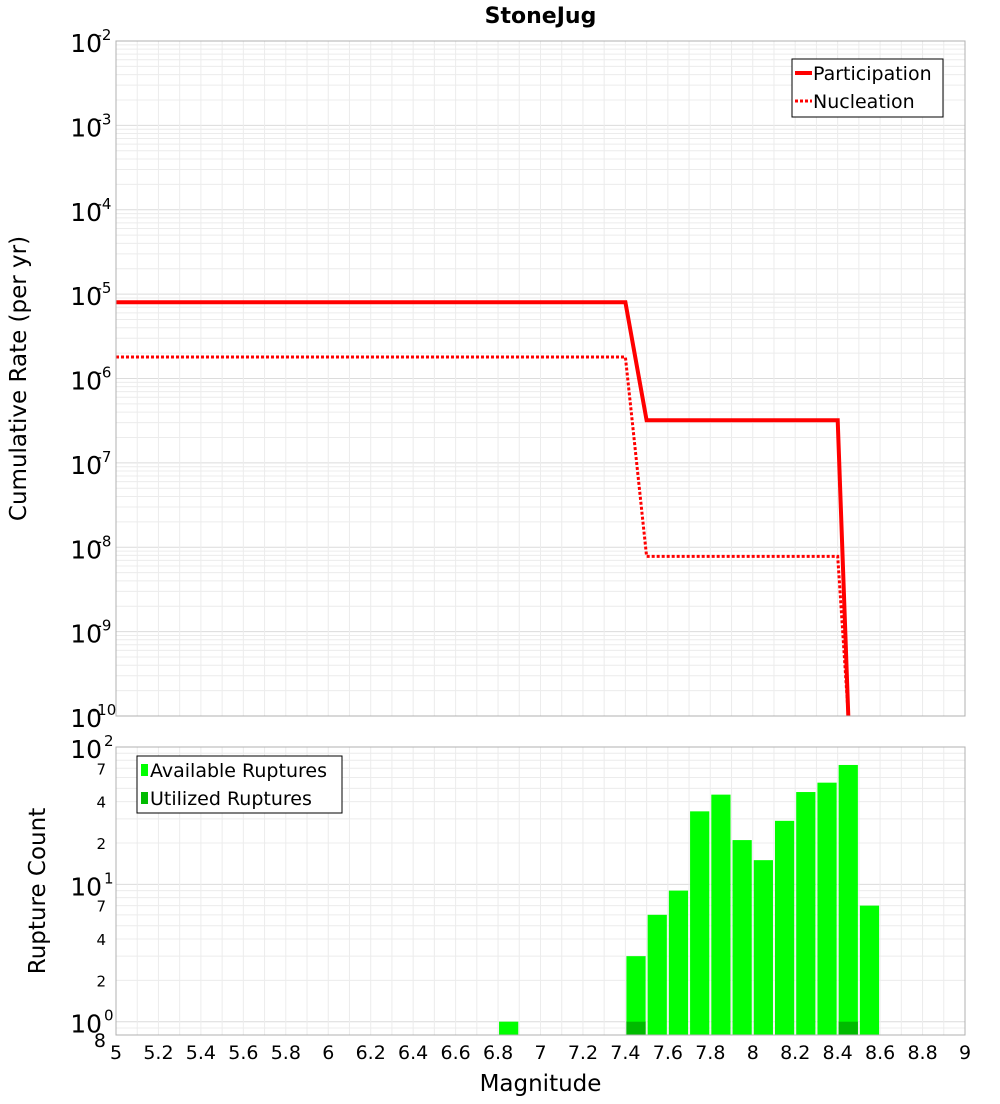  I want to click on x-tick-label: 7.8, so click(710, 1053).